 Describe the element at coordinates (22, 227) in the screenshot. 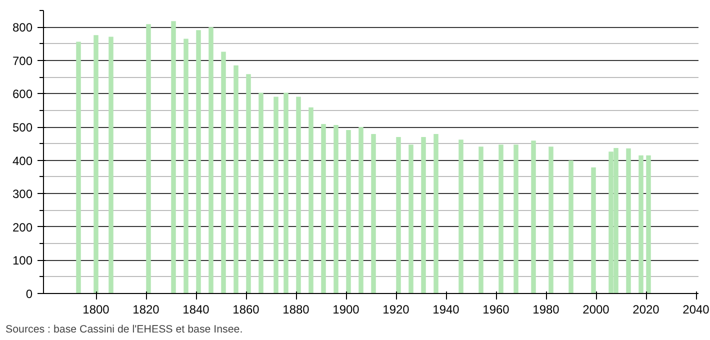

I see `y-tick-label: 200` at that location.